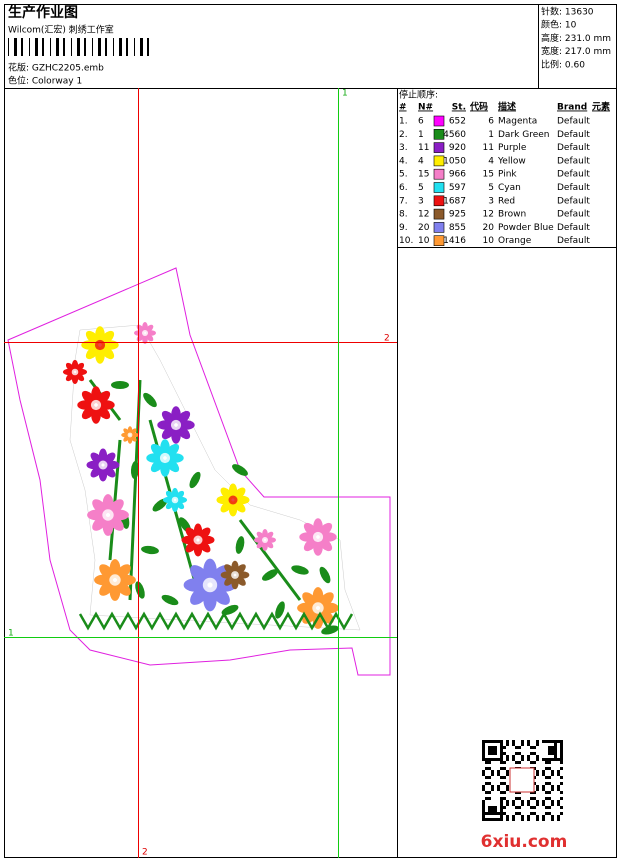  I want to click on column-header: N#, so click(425, 108).